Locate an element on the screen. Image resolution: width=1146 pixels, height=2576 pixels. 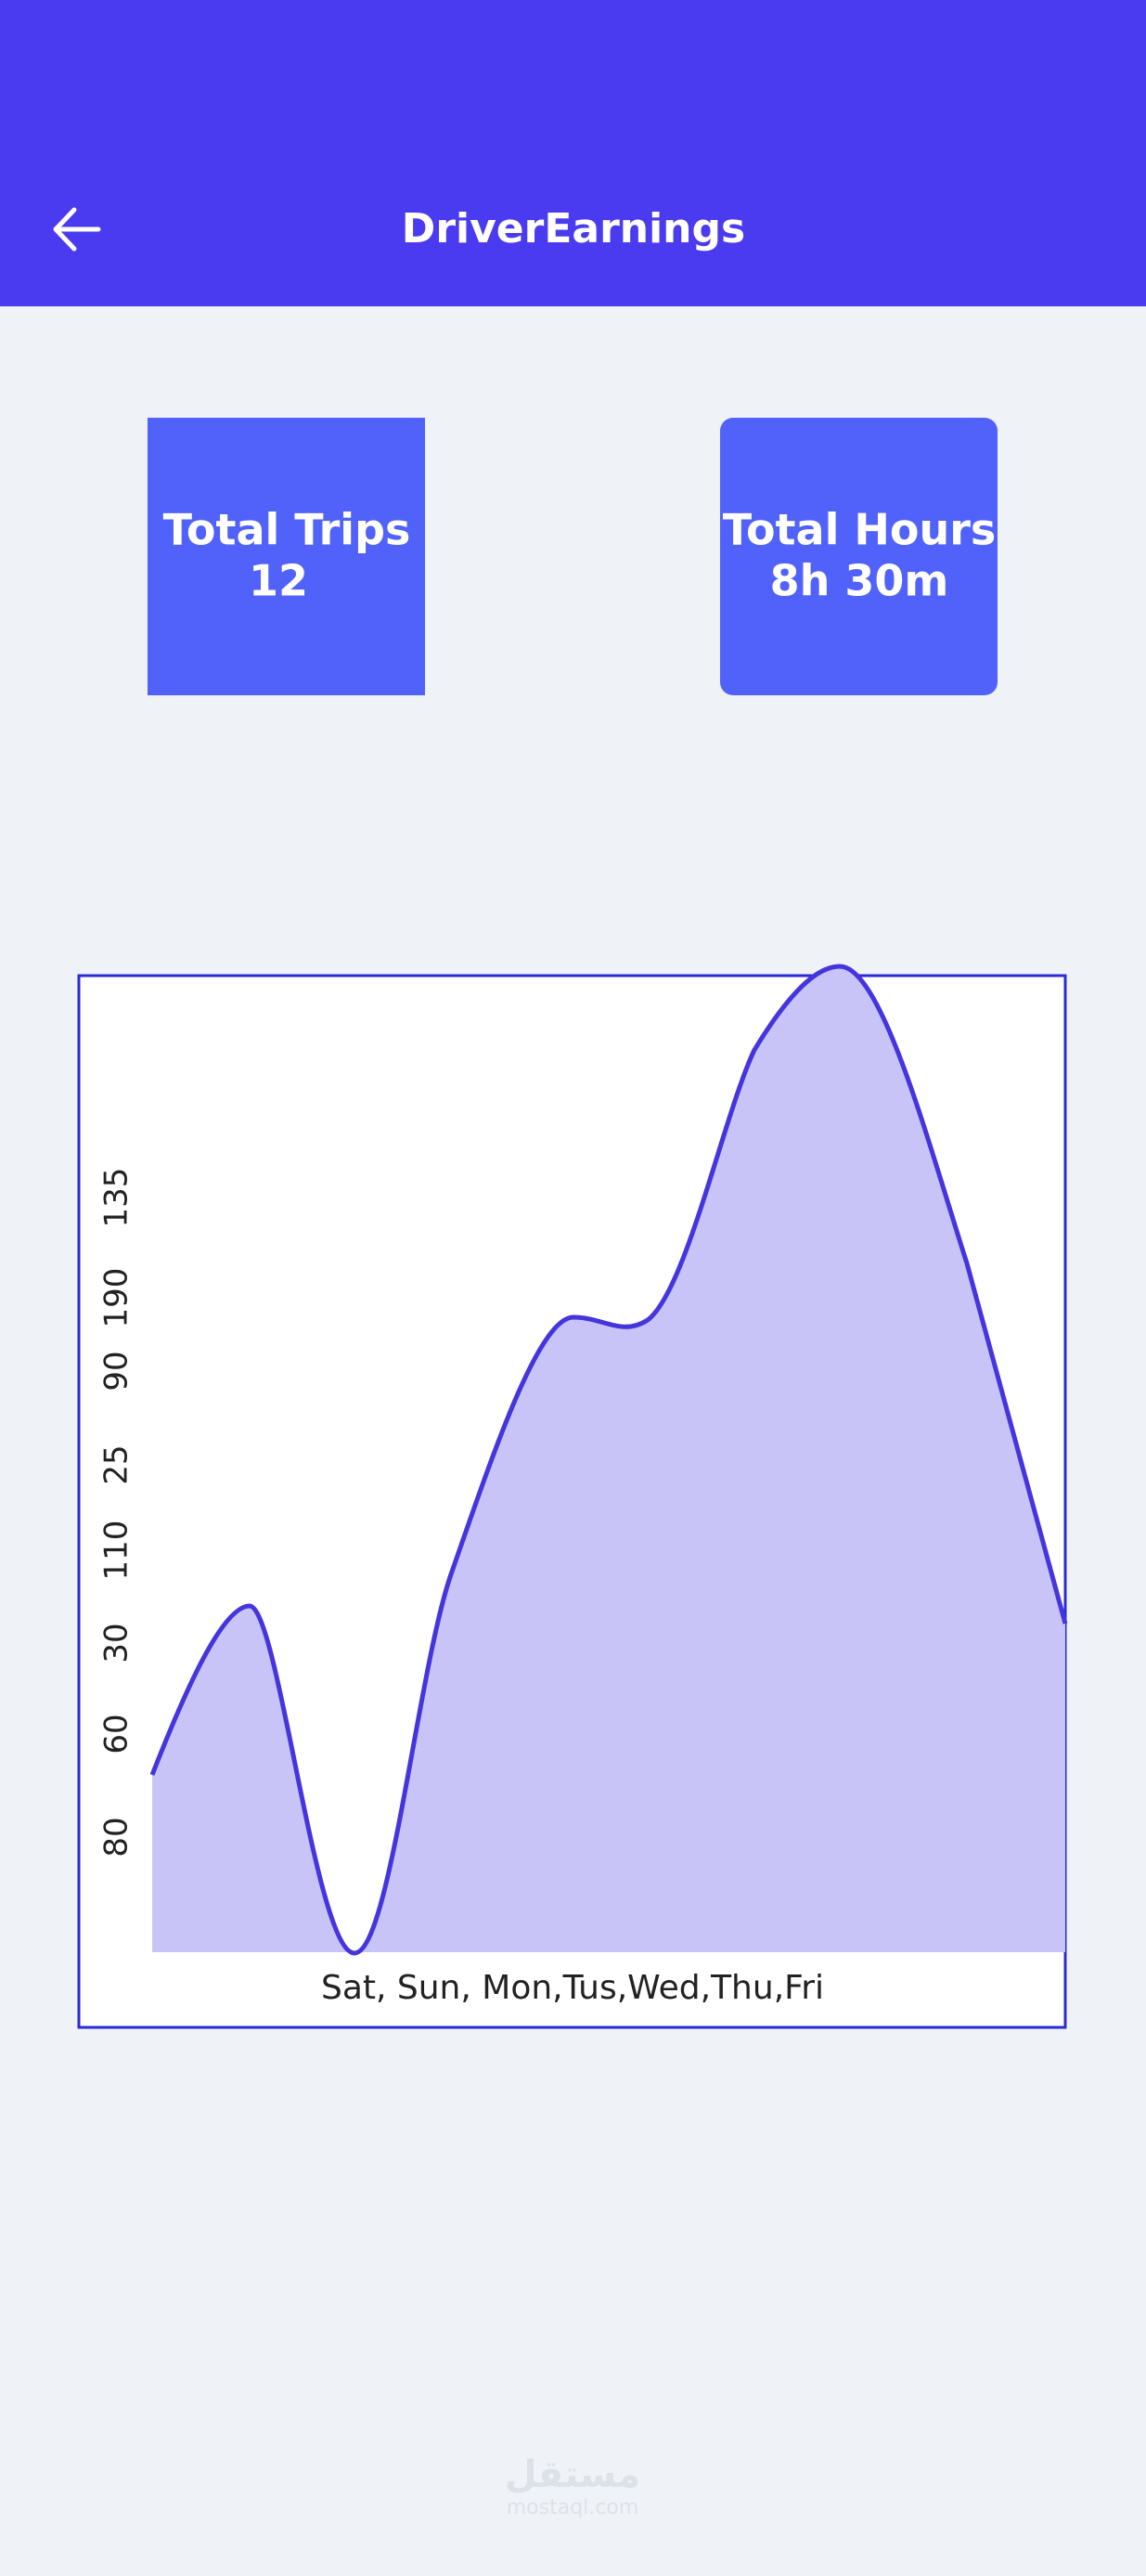
y-label: 25 is located at coordinates (116, 1464).